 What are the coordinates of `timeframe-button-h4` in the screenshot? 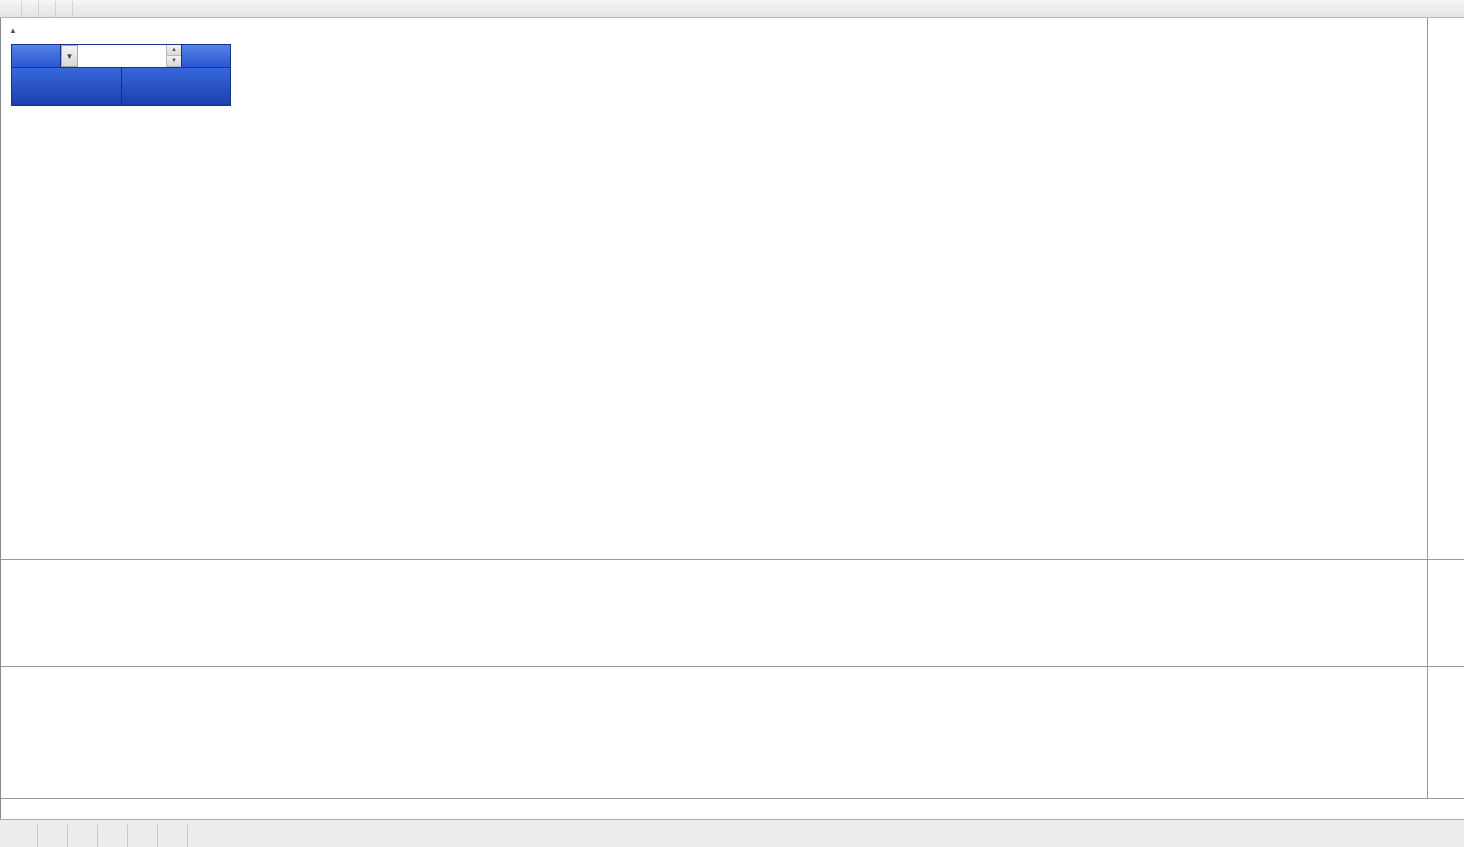 It's located at (13, 8).